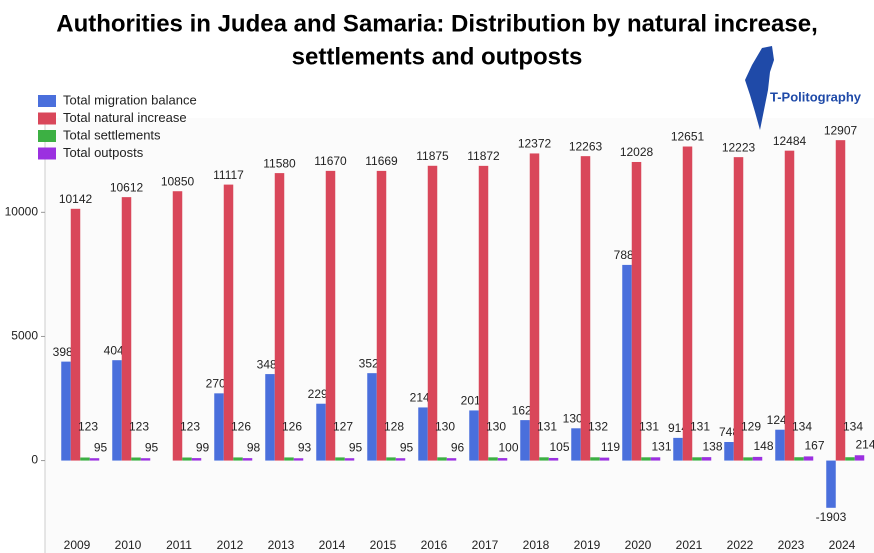 This screenshot has height=553, width=874. What do you see at coordinates (842, 545) in the screenshot?
I see `x-tick-label: 2024` at bounding box center [842, 545].